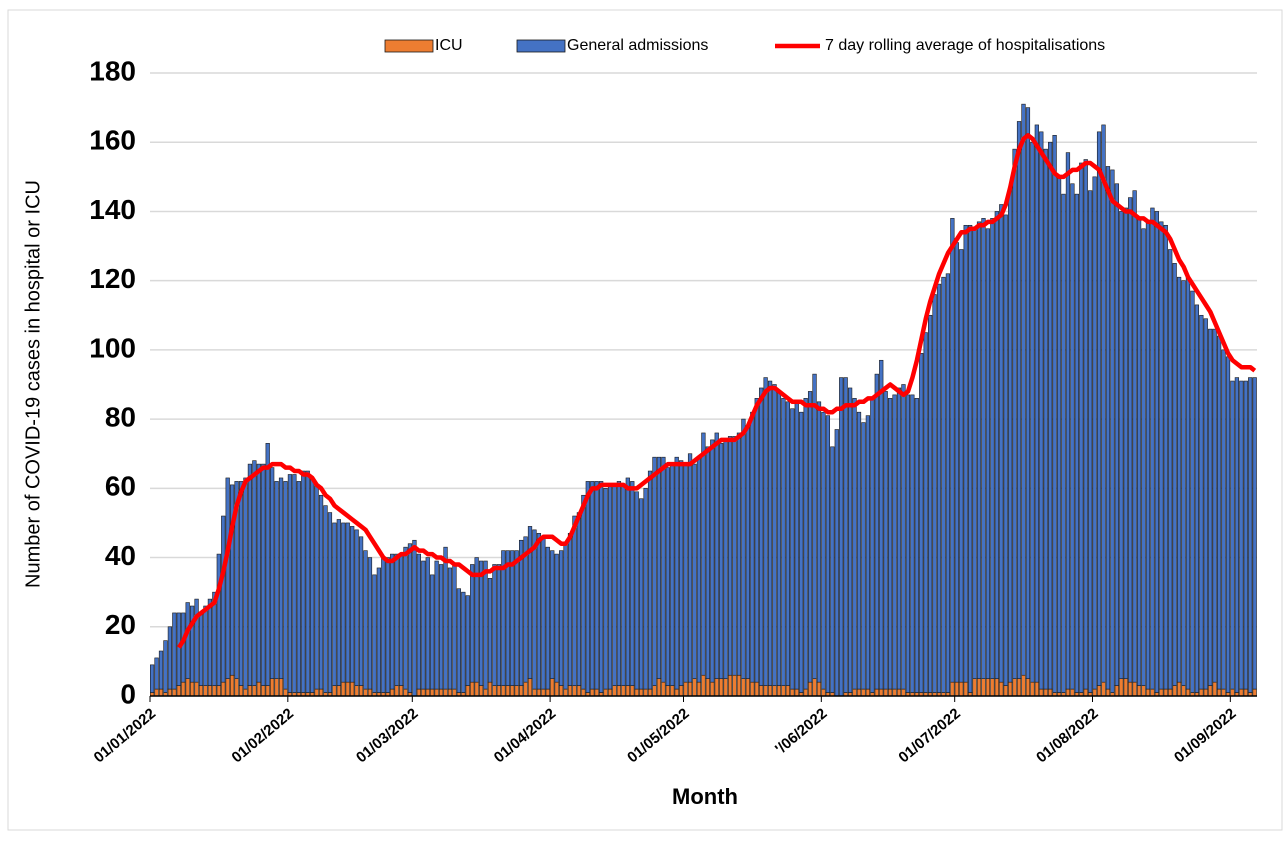 This screenshot has height=844, width=1288. I want to click on y-tick-label: 120, so click(112, 278).